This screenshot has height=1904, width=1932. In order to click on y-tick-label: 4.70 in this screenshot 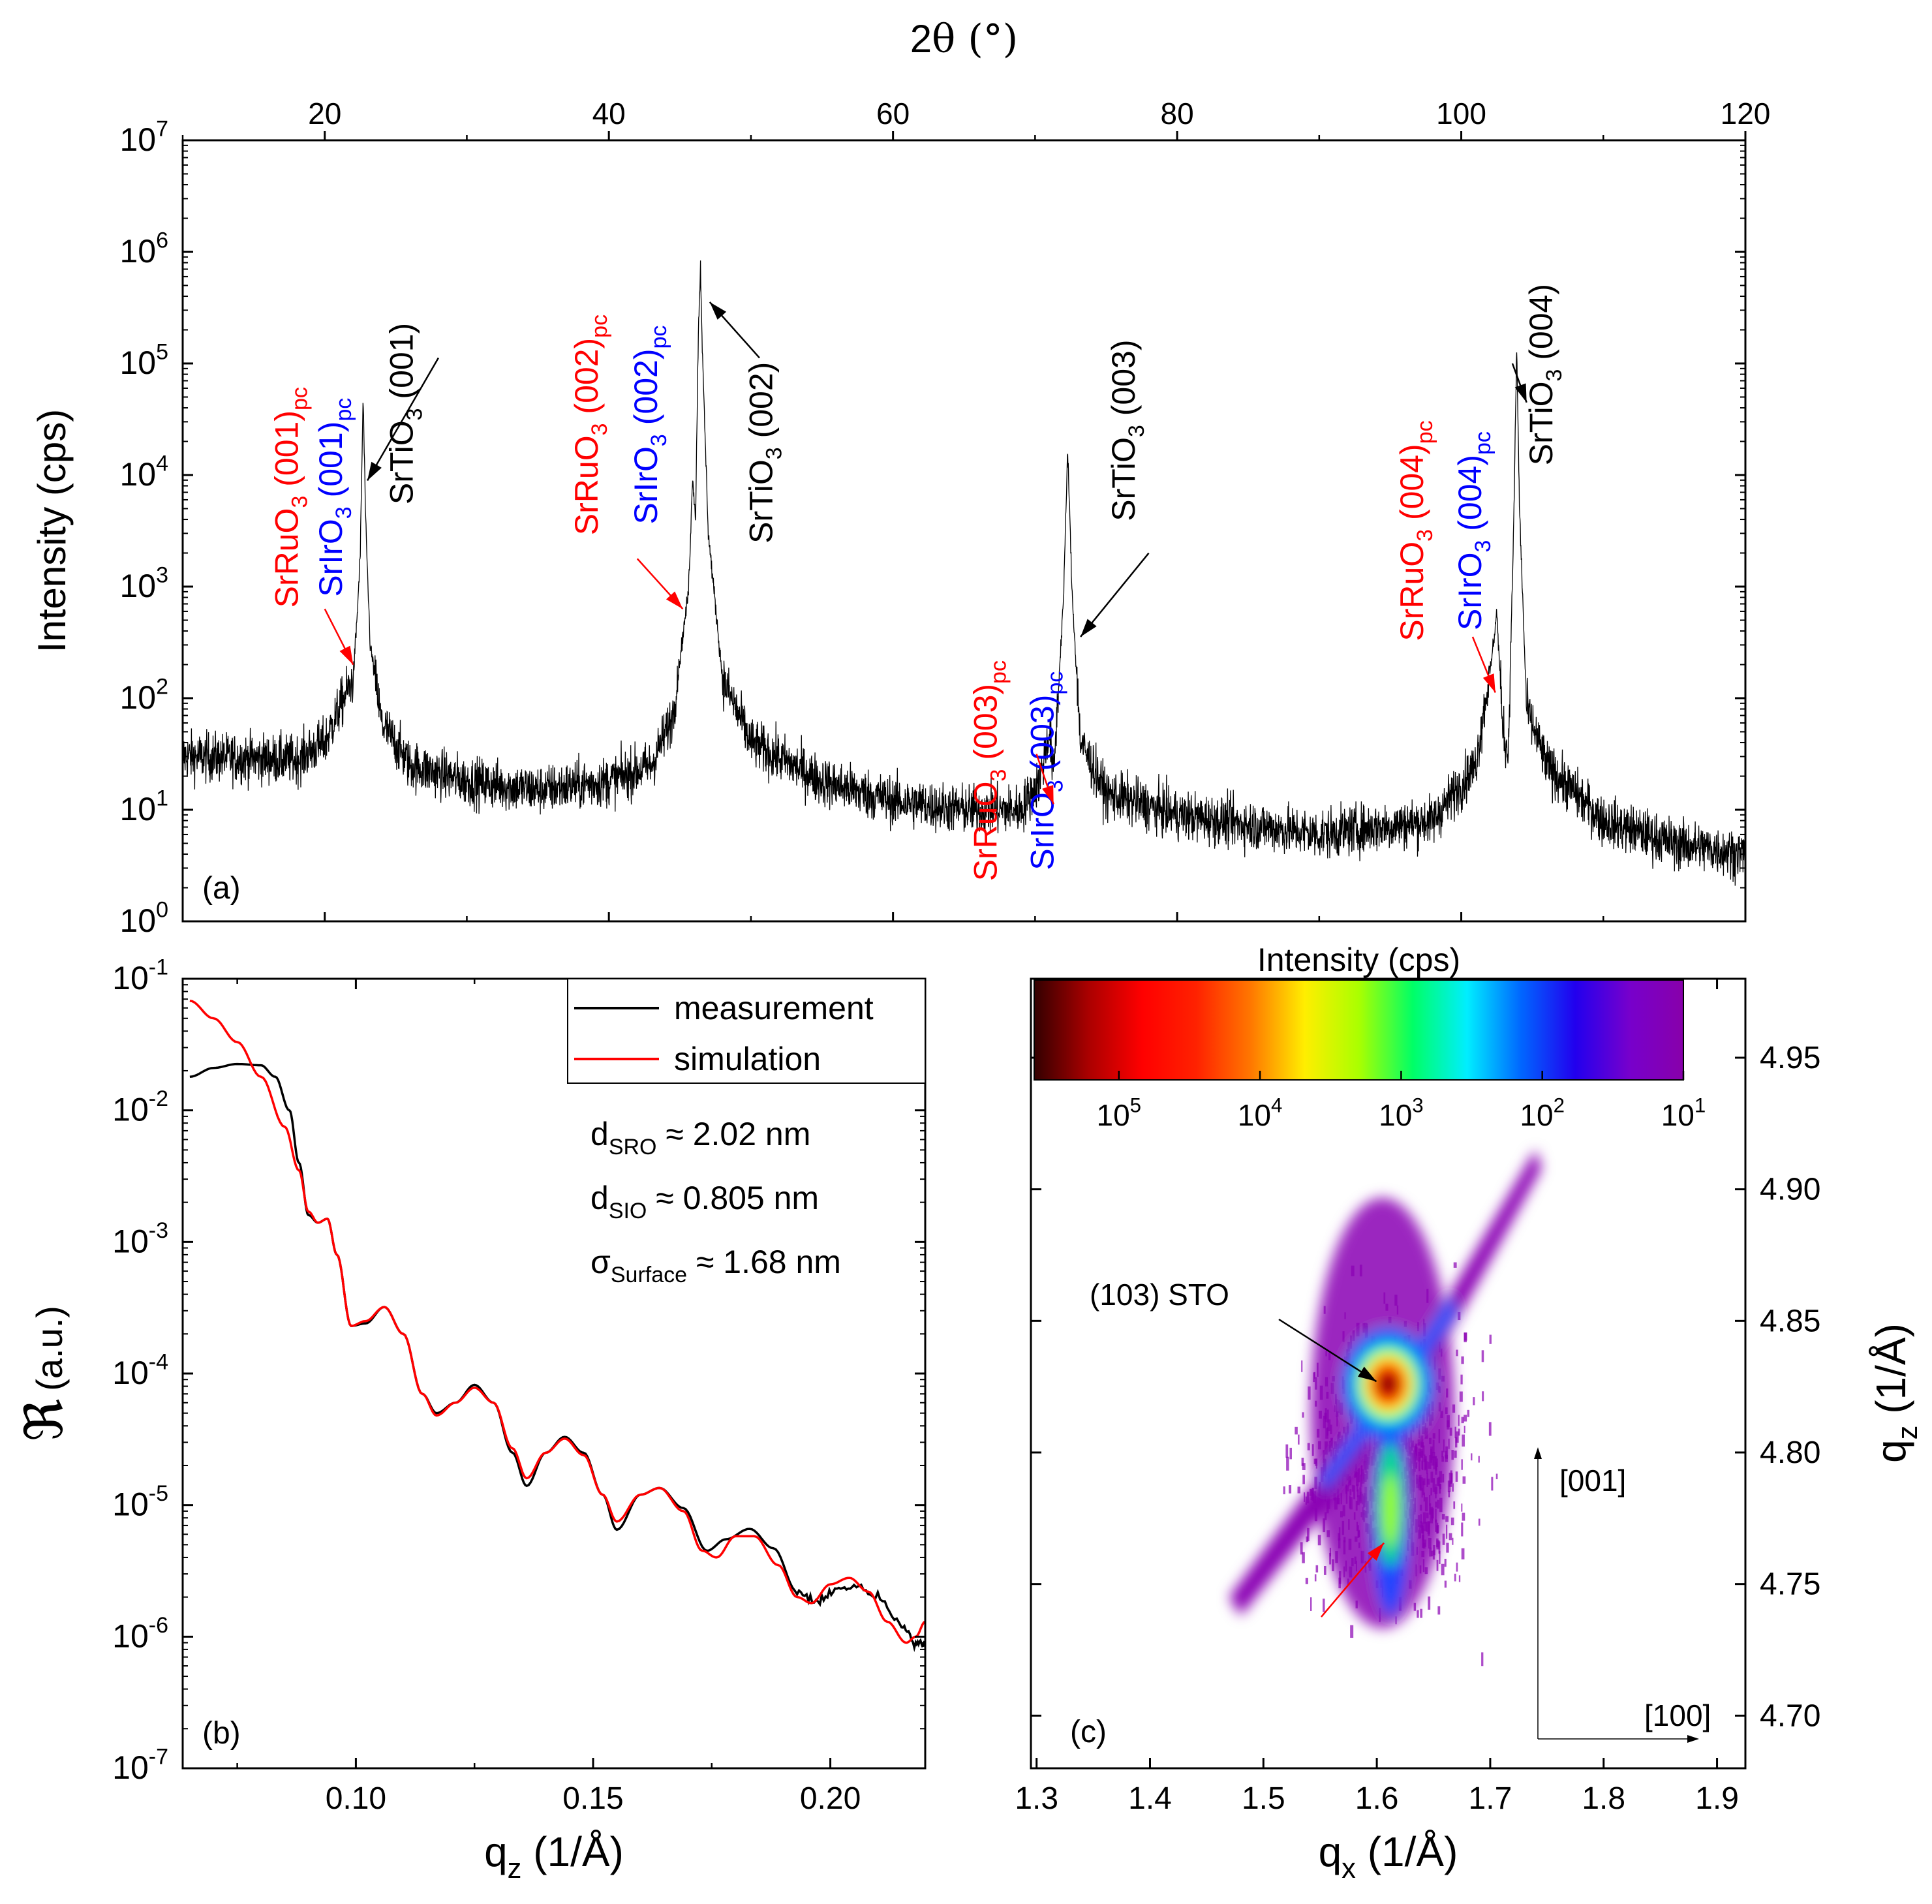, I will do `click(1790, 1715)`.